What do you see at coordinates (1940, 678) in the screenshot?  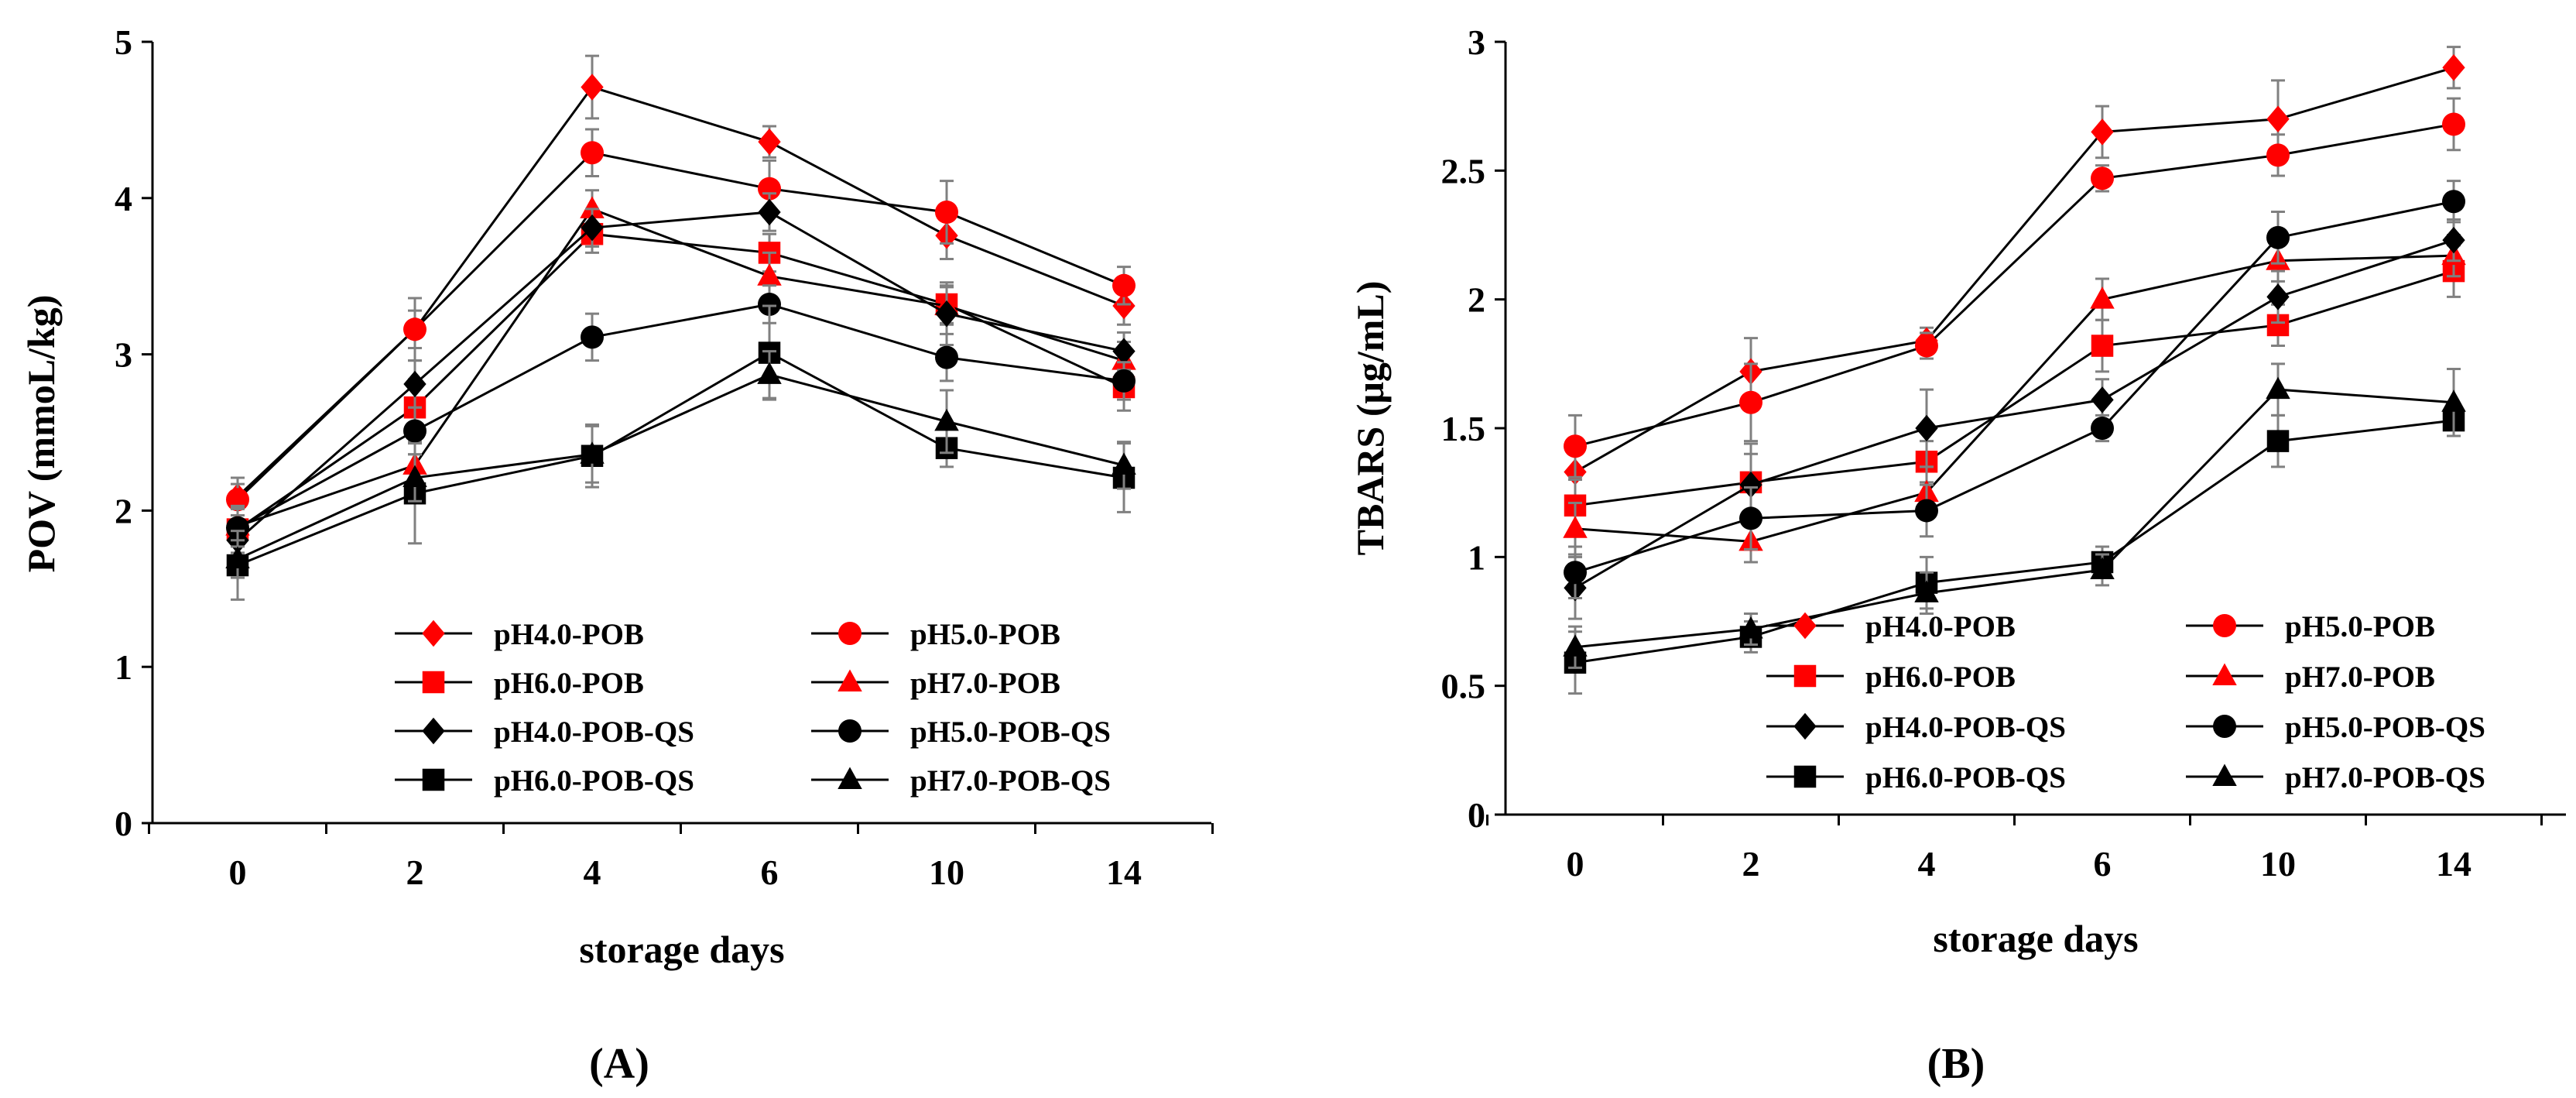 I see `legend-label: pH6.0-POB` at bounding box center [1940, 678].